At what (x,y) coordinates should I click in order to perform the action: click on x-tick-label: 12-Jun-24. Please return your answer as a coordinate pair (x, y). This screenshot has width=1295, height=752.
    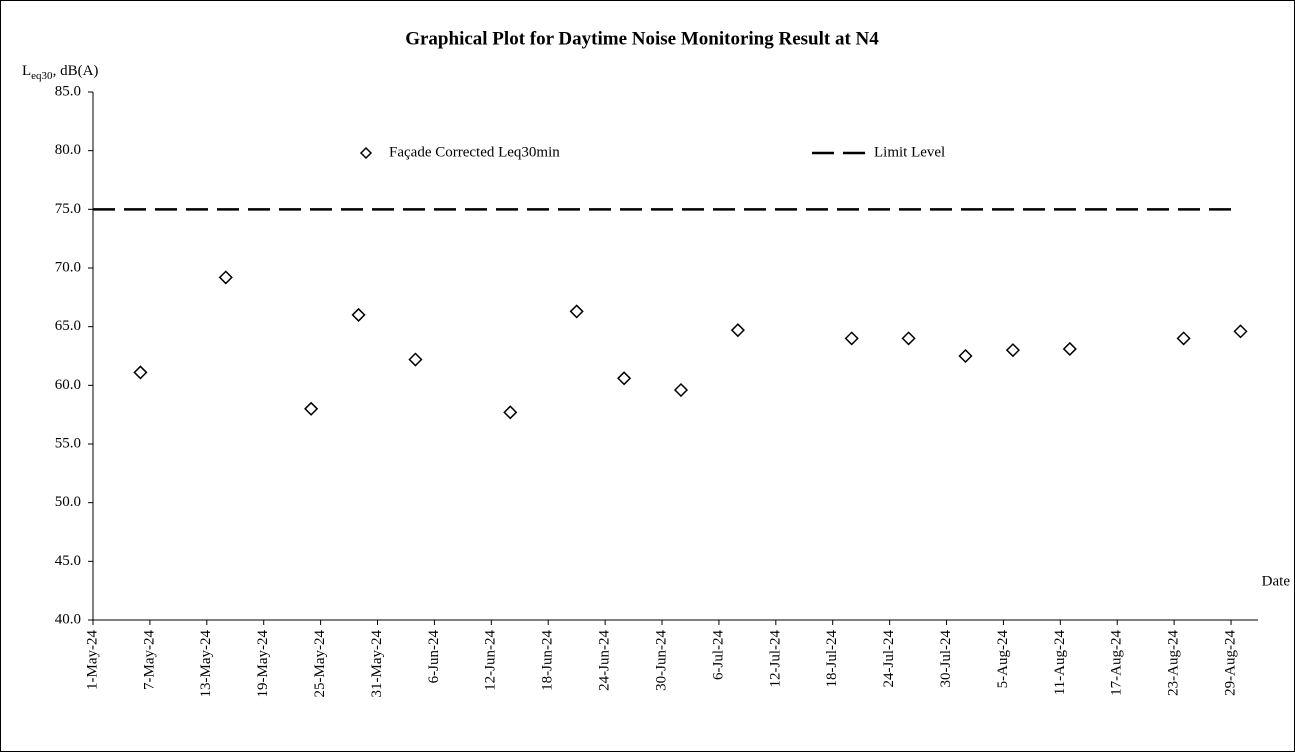
    Looking at the image, I should click on (491, 660).